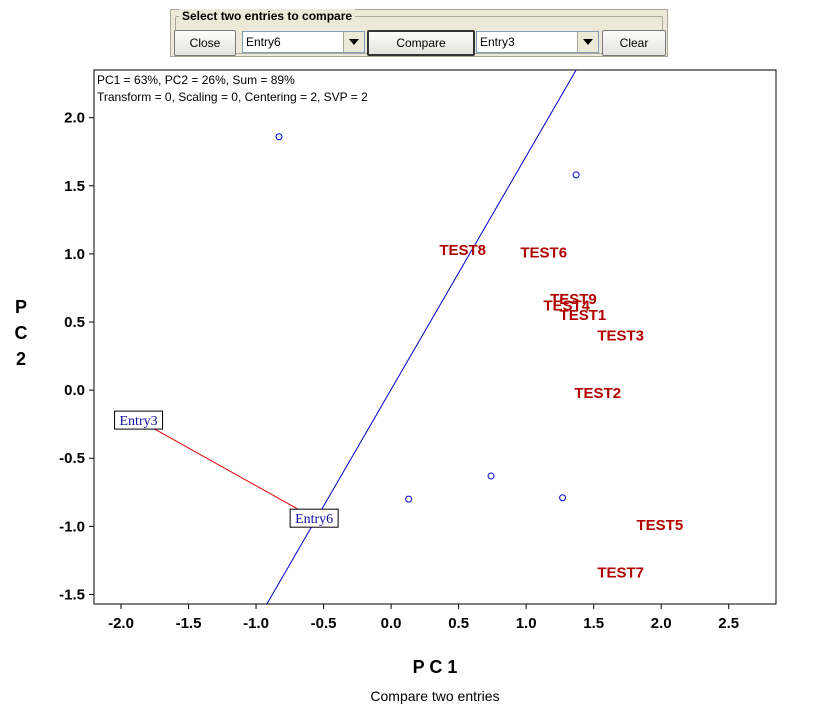  Describe the element at coordinates (583, 315) in the screenshot. I see `test-label: TEST1` at that location.